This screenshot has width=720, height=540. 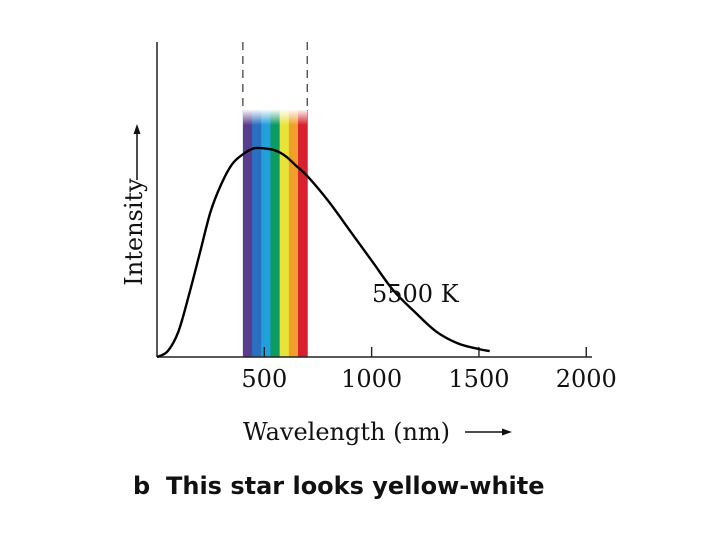 What do you see at coordinates (346, 432) in the screenshot?
I see `x-axis-label: Wavelength (nm)` at bounding box center [346, 432].